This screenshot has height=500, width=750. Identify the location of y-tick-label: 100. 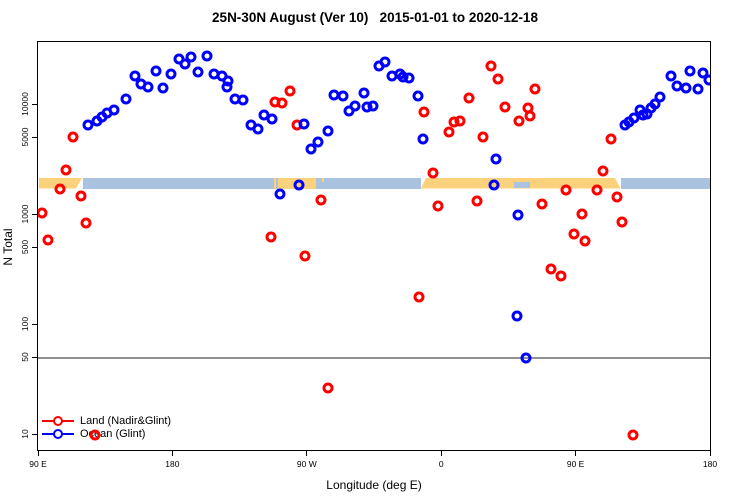
(25, 324).